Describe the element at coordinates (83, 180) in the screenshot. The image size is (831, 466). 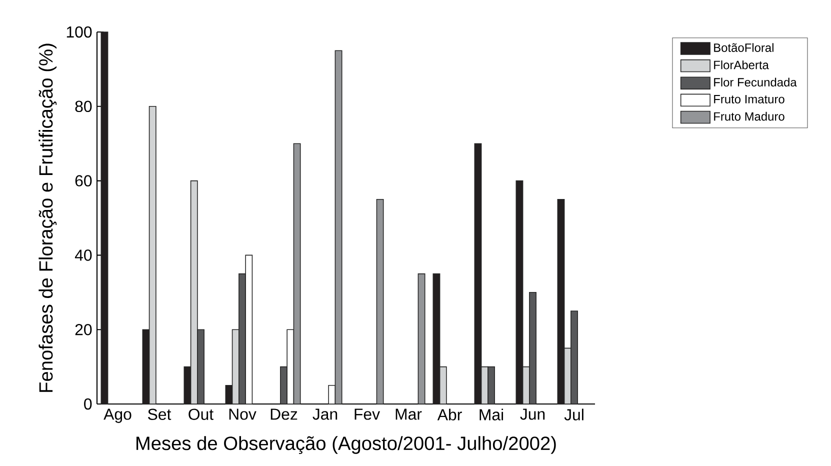
I see `y-tick-label: 60` at that location.